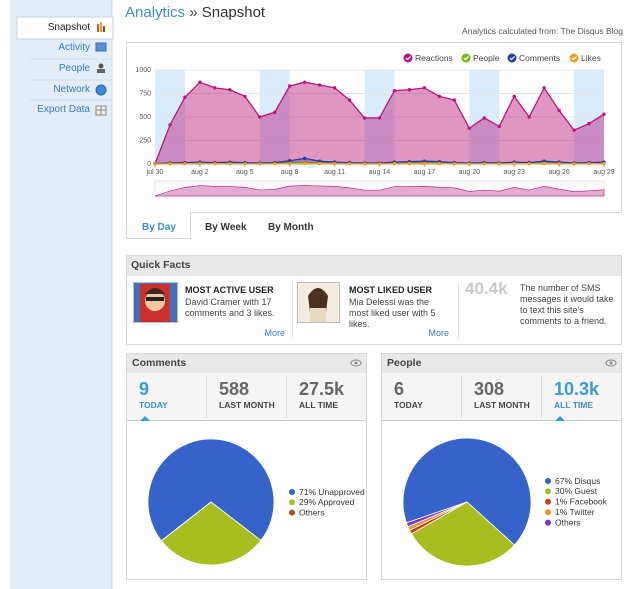  What do you see at coordinates (71, 79) in the screenshot?
I see `sidebar-dividers` at bounding box center [71, 79].